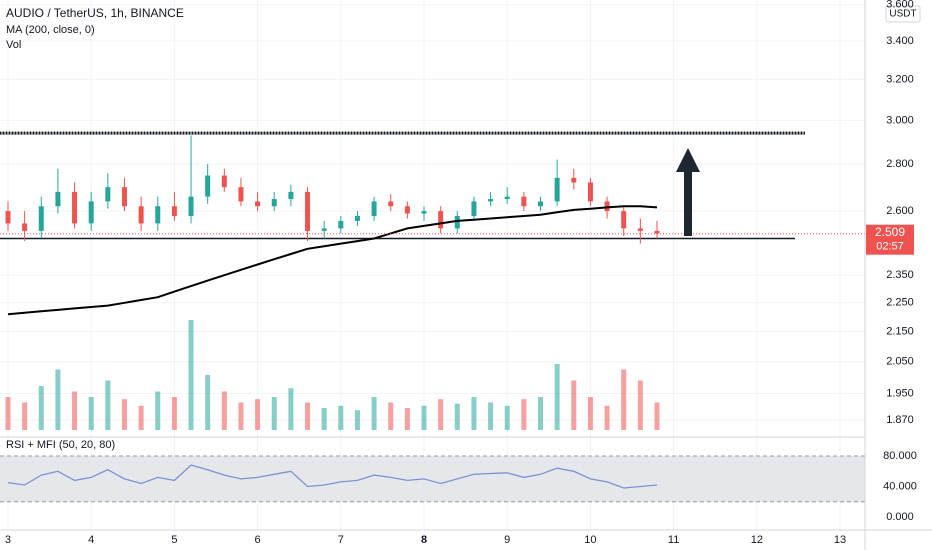 This screenshot has height=550, width=932. What do you see at coordinates (900, 41) in the screenshot?
I see `y-tick-label: 3.400` at bounding box center [900, 41].